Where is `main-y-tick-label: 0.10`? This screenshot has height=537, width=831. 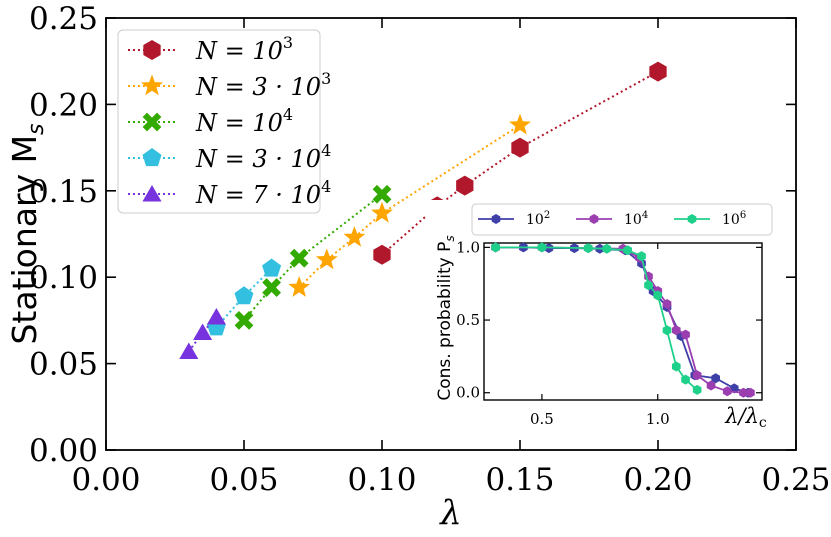
main-y-tick-label: 0.10 is located at coordinates (63, 278).